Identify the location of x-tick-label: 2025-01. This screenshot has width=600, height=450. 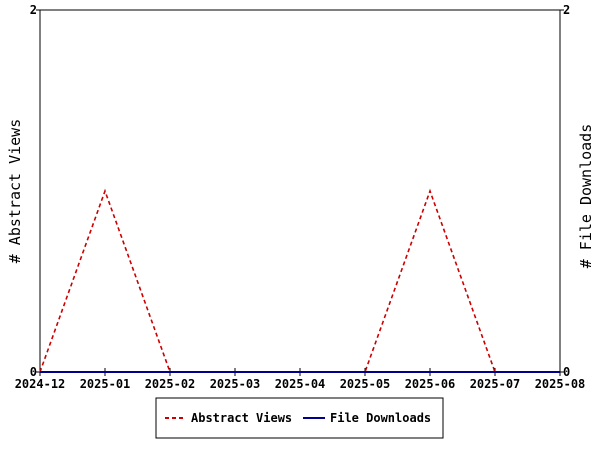
(105, 384).